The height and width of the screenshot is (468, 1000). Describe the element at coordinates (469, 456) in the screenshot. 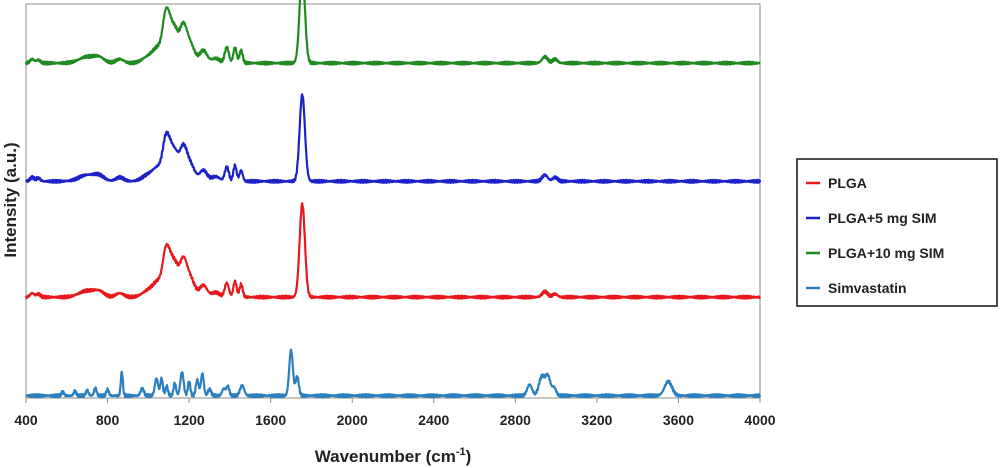

I see `x-axis-title-end: )` at that location.